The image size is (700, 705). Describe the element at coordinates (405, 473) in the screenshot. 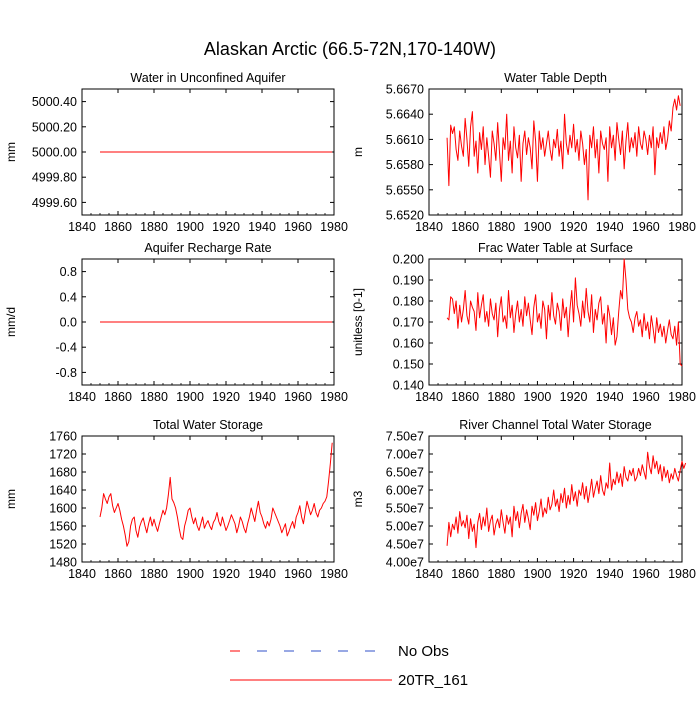

I see `y-tick-label: 6.50e7` at that location.